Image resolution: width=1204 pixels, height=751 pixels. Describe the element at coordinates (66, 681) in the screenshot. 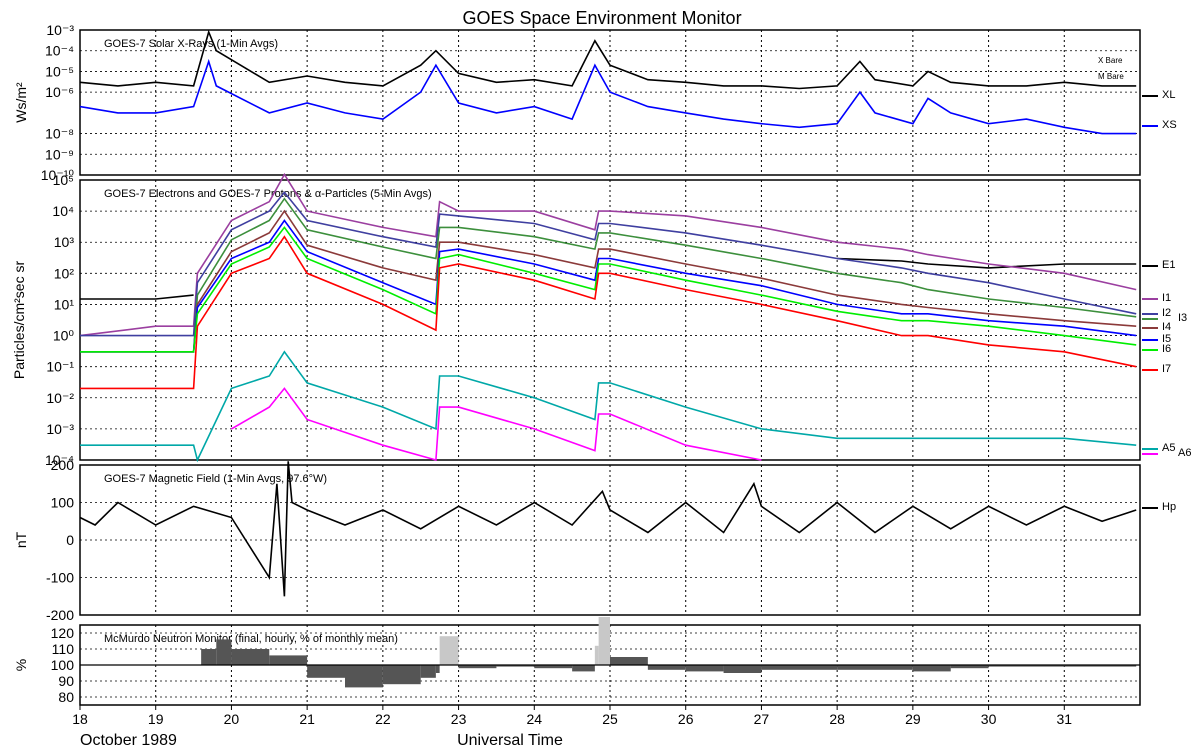

I see `y-tick-label: 90` at that location.